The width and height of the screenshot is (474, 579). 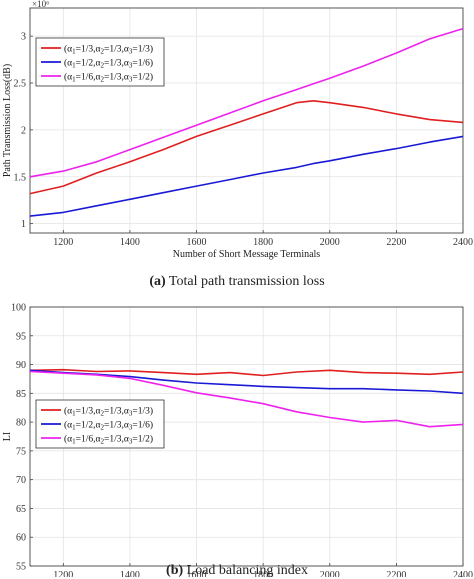 What do you see at coordinates (247, 254) in the screenshot?
I see `x-axis-label: Number of Short Message Terminals` at bounding box center [247, 254].